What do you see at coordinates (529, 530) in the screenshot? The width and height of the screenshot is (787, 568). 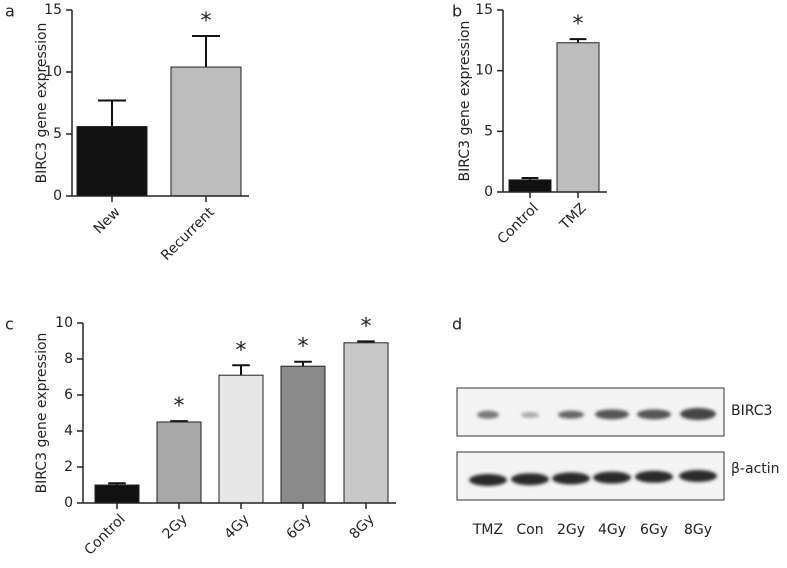 I see `lane-label: Con` at bounding box center [529, 530].